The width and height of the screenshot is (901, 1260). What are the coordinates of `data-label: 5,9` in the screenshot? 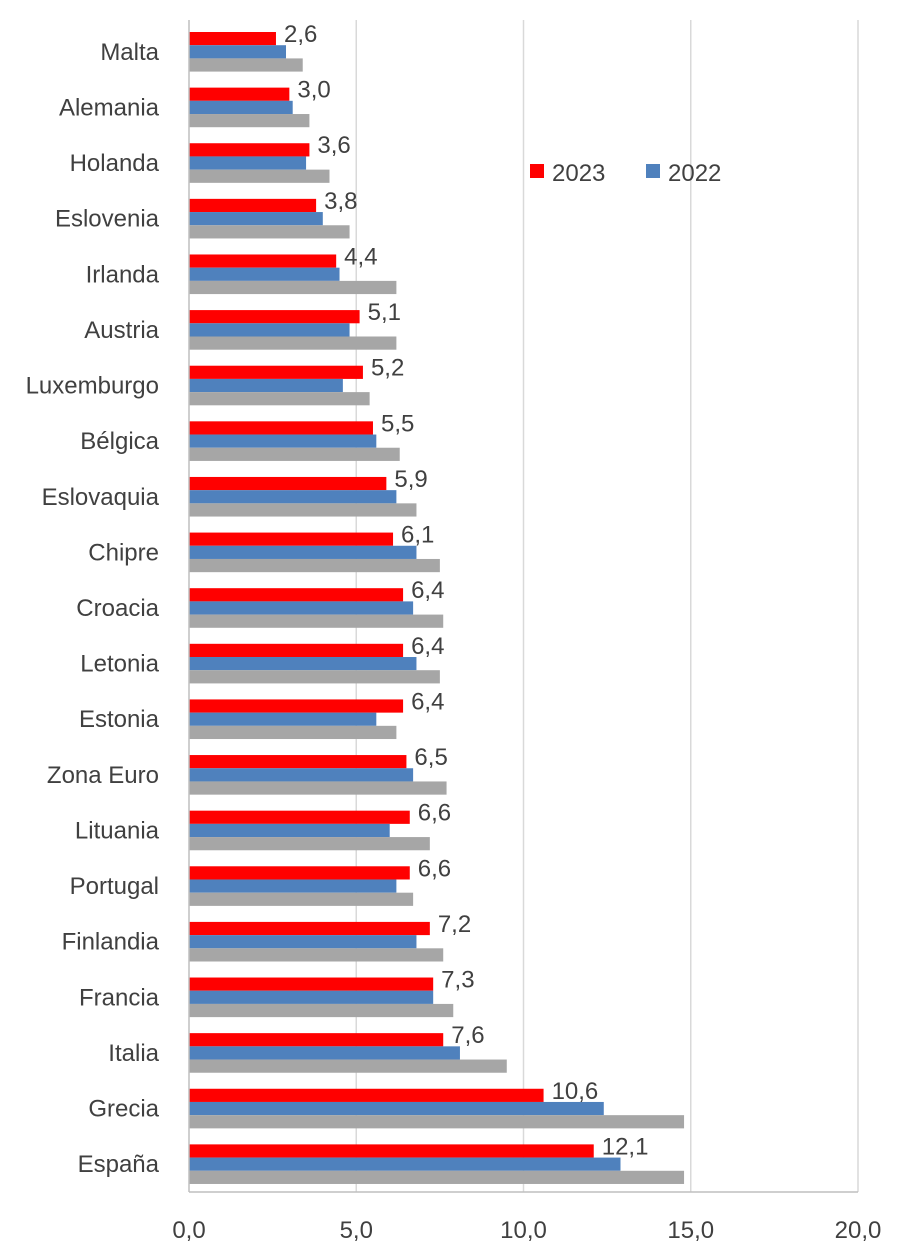 It's located at (410, 479).